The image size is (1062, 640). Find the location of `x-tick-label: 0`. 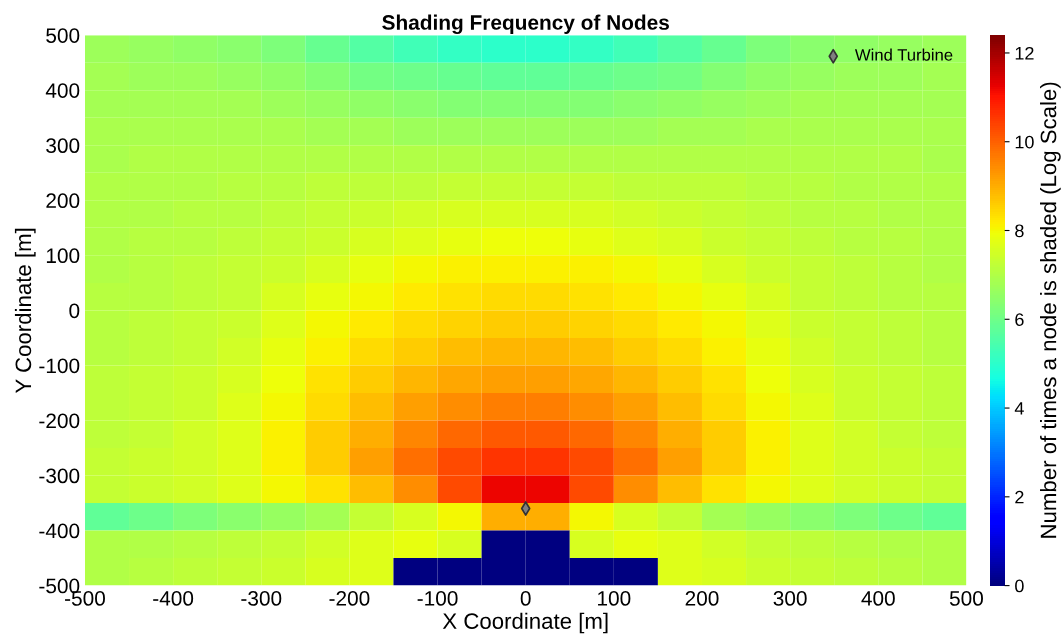

x-tick-label: 0 is located at coordinates (525, 598).